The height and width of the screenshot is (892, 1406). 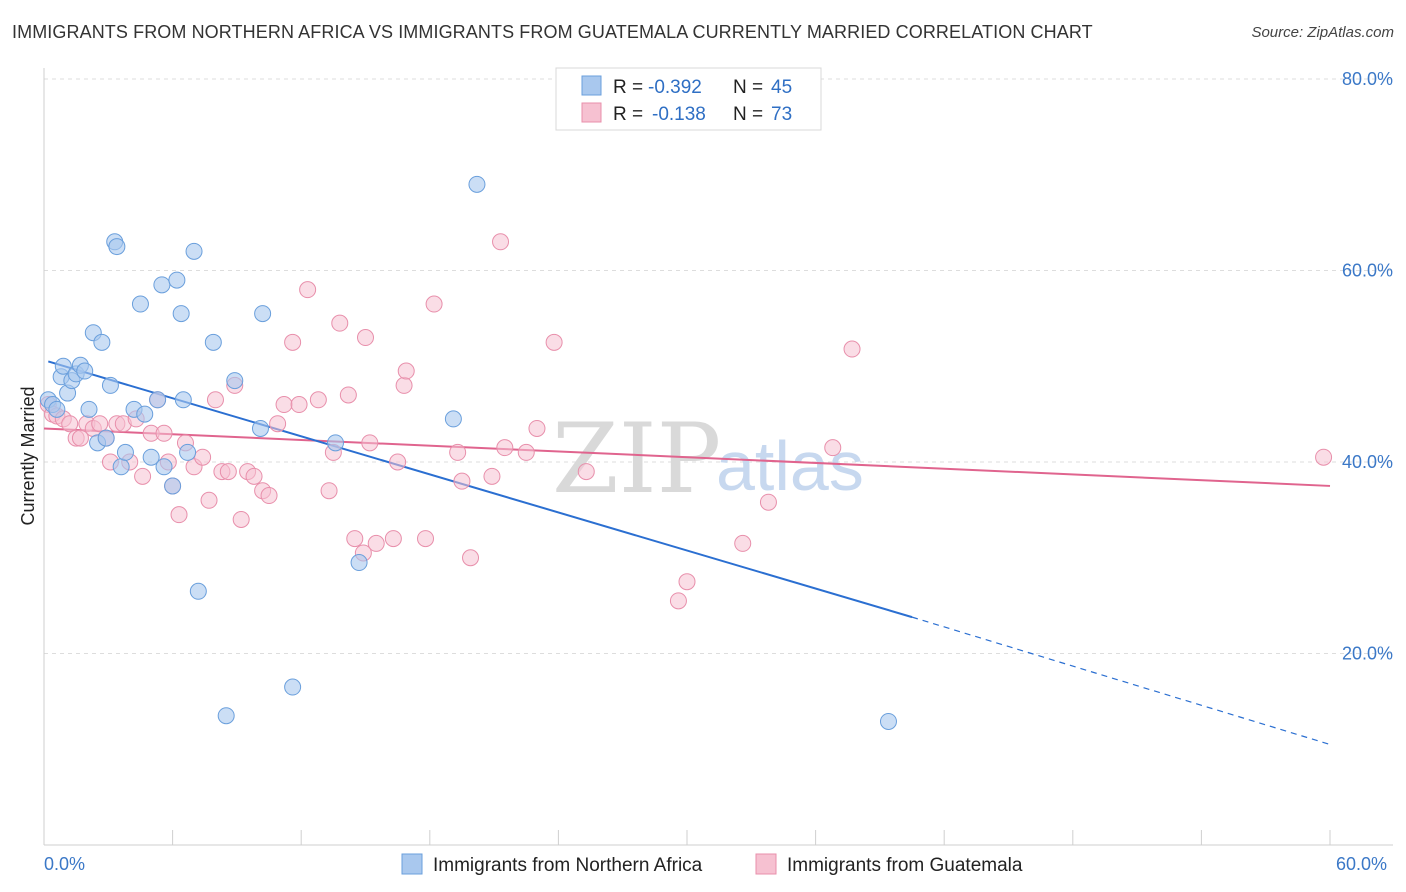 What do you see at coordinates (766, 864) in the screenshot?
I see `bottom-legend-swatch-pink` at bounding box center [766, 864].